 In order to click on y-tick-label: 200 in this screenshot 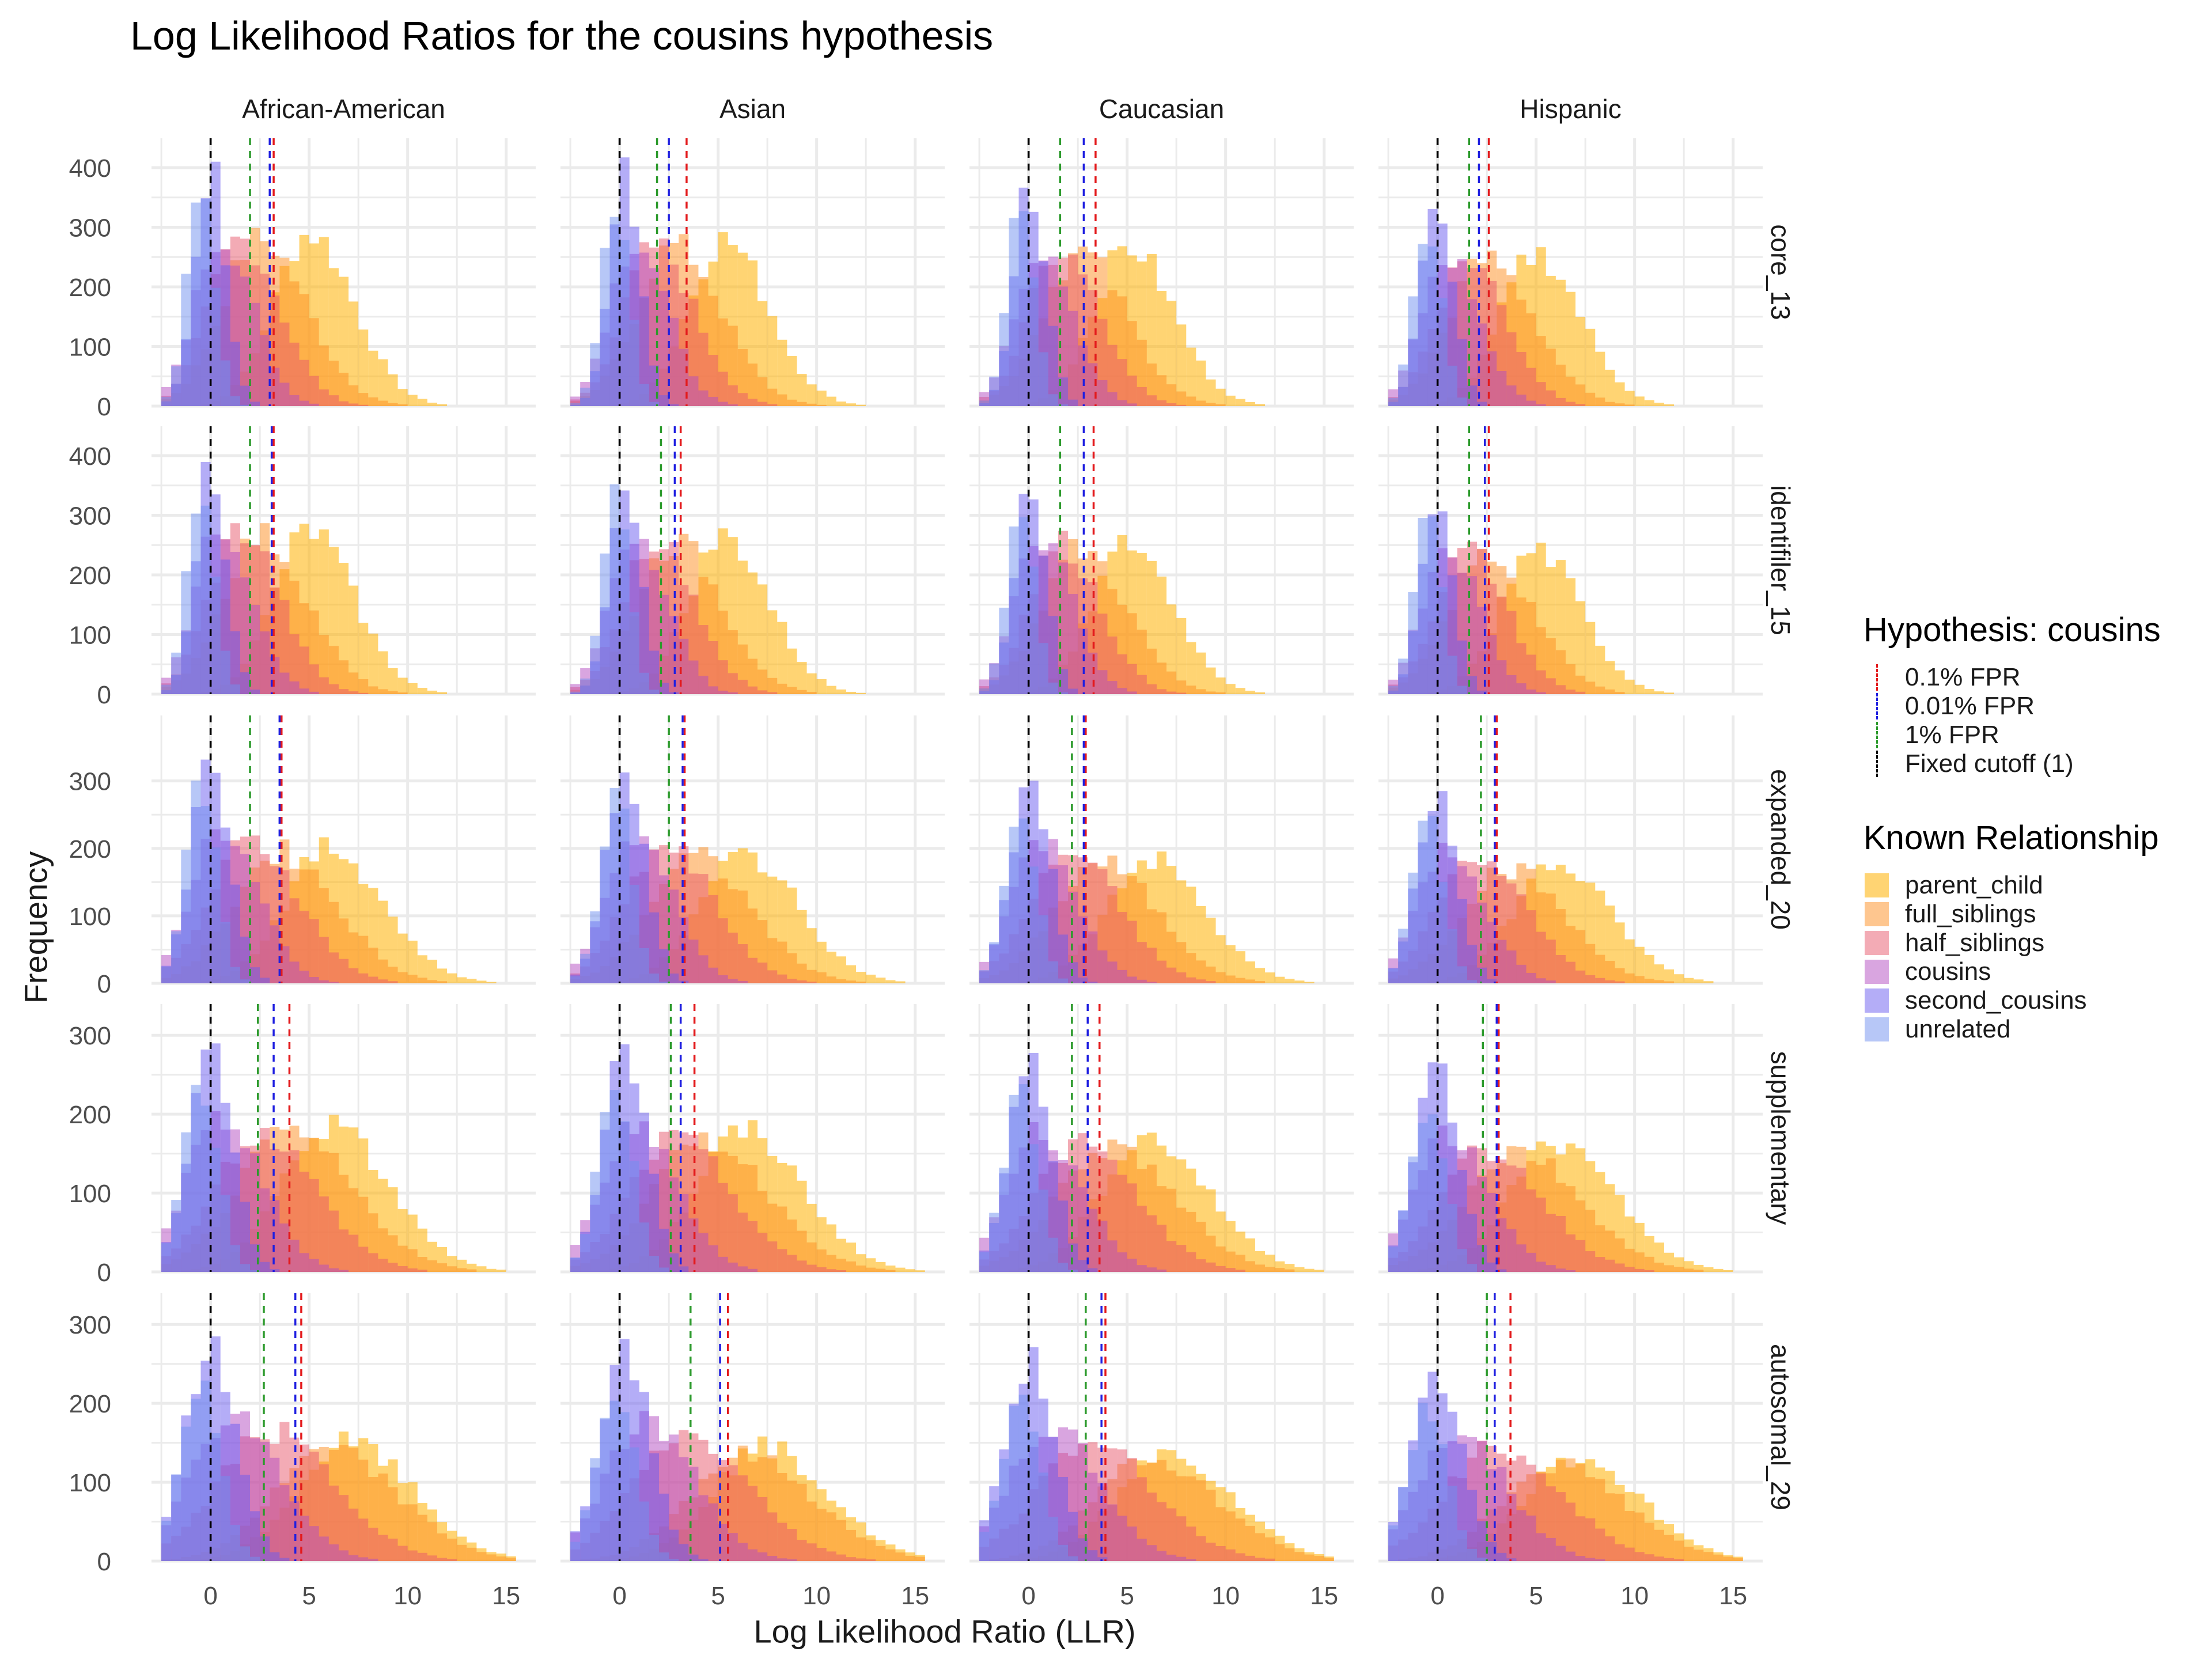, I will do `click(90, 849)`.